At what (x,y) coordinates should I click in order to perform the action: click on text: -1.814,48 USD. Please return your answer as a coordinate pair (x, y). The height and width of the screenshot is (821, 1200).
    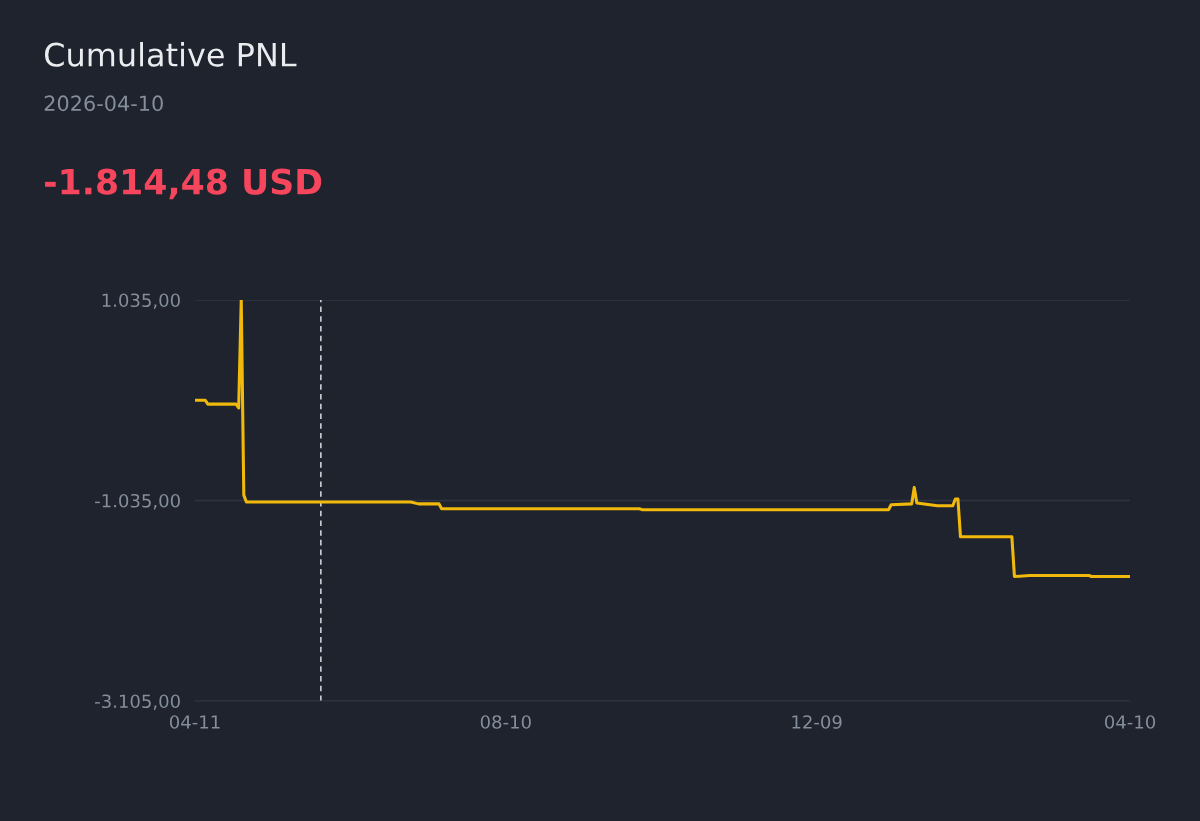
    Looking at the image, I should click on (183, 184).